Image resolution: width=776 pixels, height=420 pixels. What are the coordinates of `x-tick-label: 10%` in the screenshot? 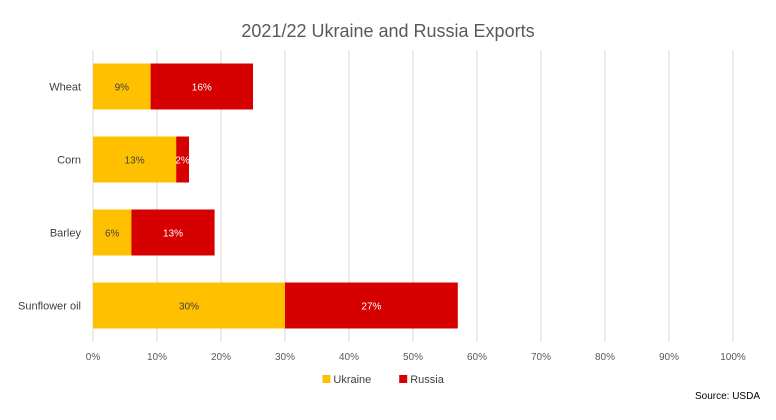 It's located at (157, 357).